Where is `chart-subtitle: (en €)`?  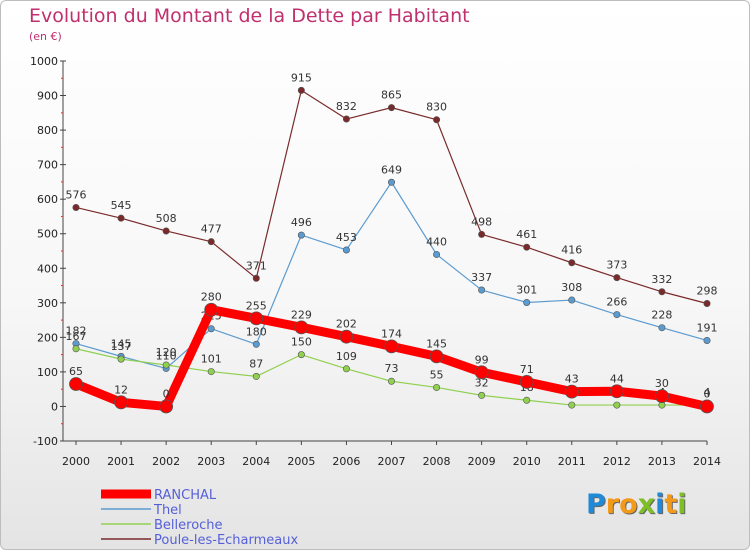
chart-subtitle: (en €) is located at coordinates (45, 36).